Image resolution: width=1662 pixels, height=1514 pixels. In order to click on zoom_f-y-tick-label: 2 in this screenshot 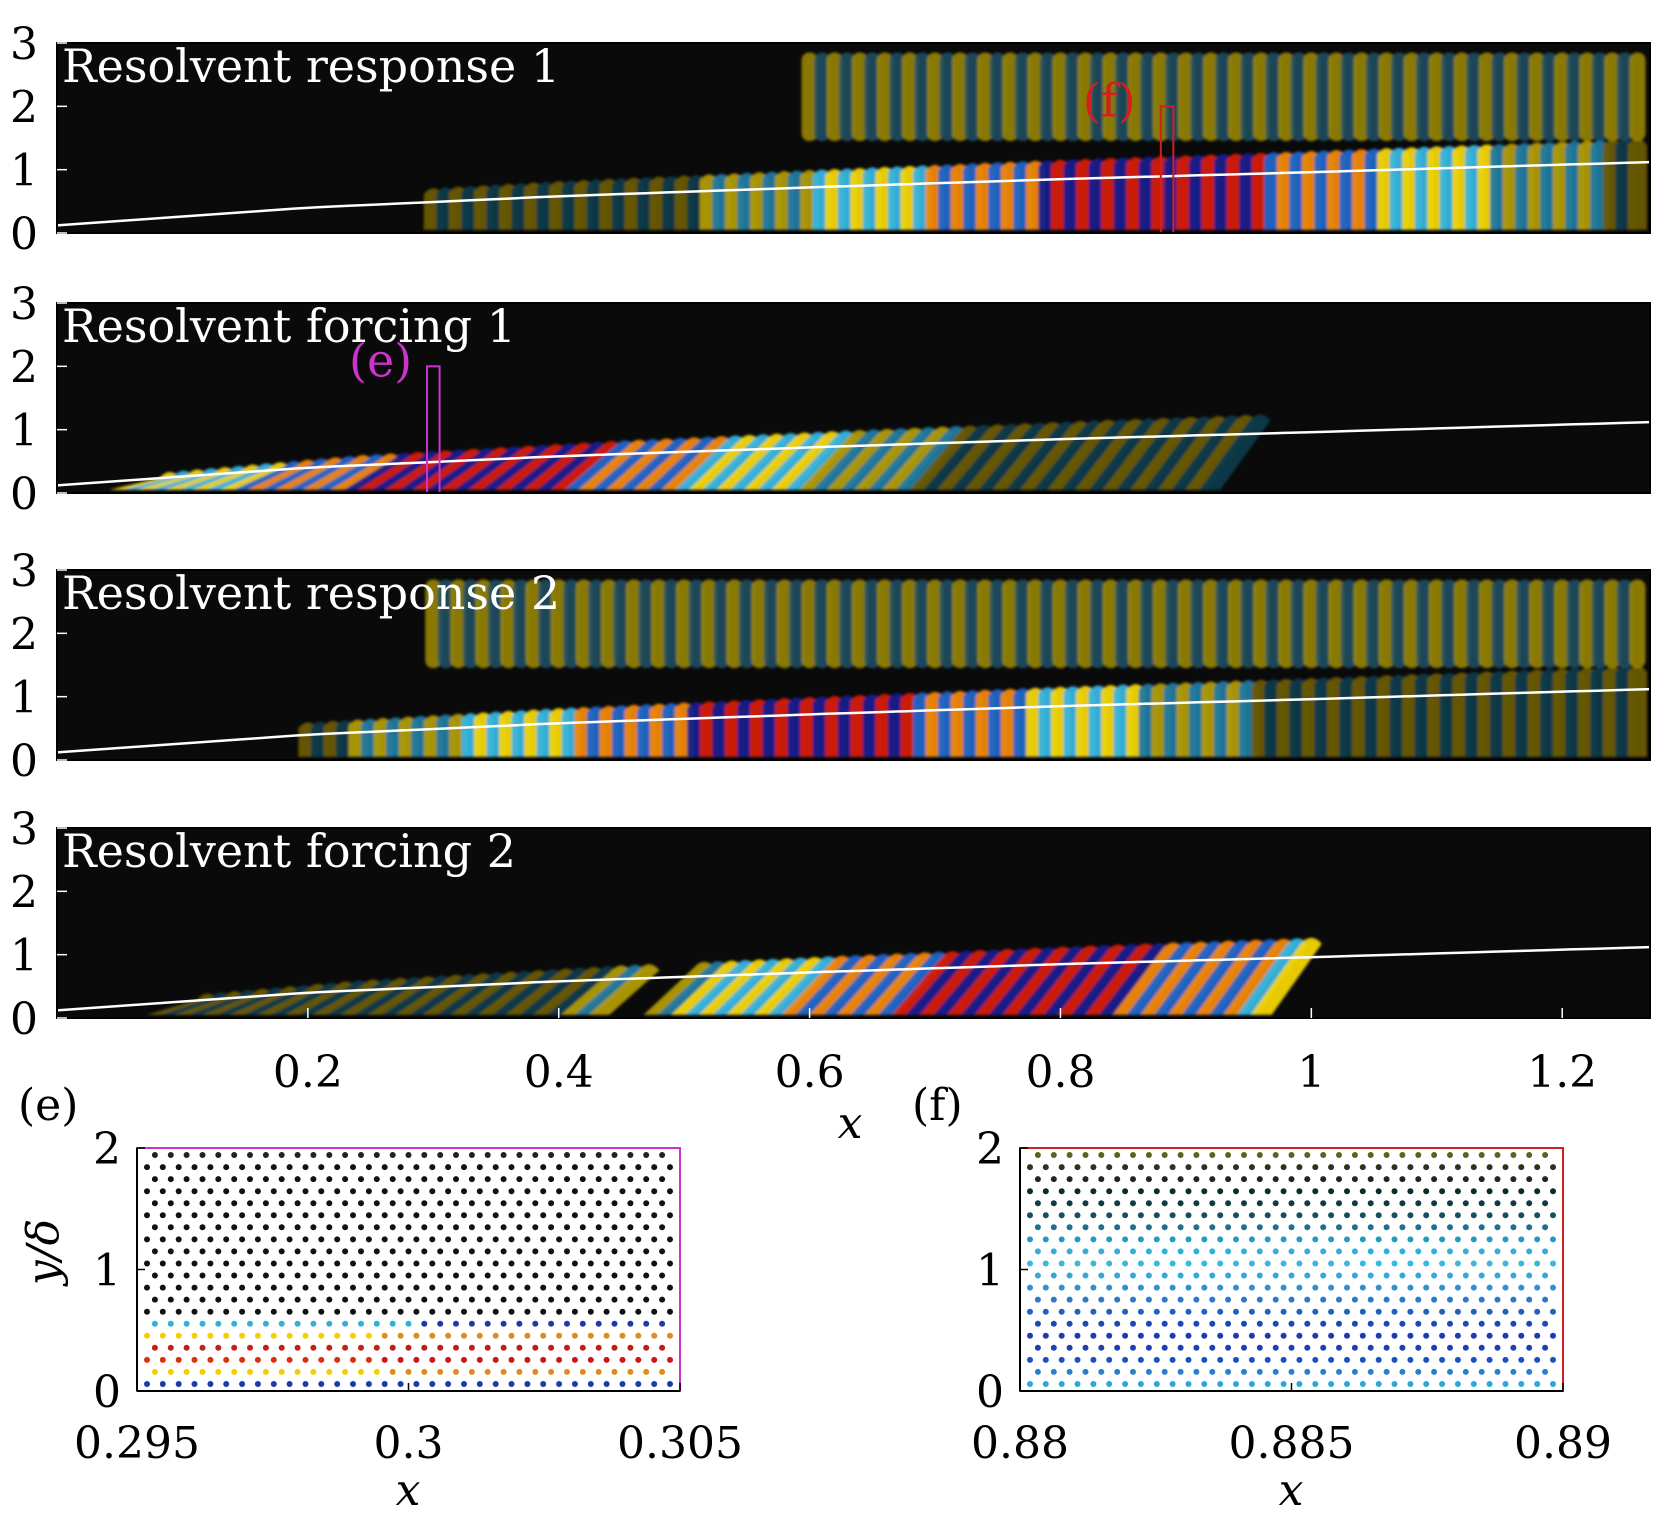, I will do `click(990, 1149)`.